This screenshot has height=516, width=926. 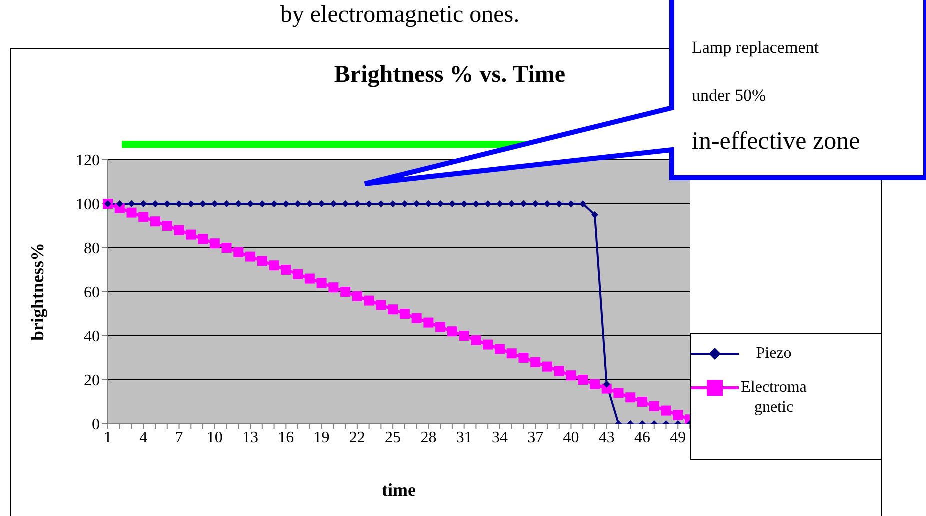 What do you see at coordinates (755, 48) in the screenshot?
I see `text: Lamp replacement` at bounding box center [755, 48].